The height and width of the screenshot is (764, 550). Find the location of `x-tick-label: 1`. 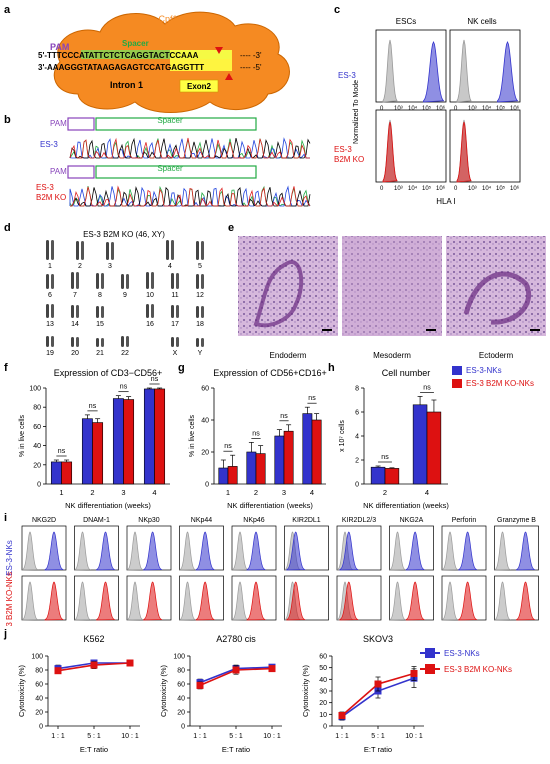

x-tick-label: 1 is located at coordinates (342, 736).